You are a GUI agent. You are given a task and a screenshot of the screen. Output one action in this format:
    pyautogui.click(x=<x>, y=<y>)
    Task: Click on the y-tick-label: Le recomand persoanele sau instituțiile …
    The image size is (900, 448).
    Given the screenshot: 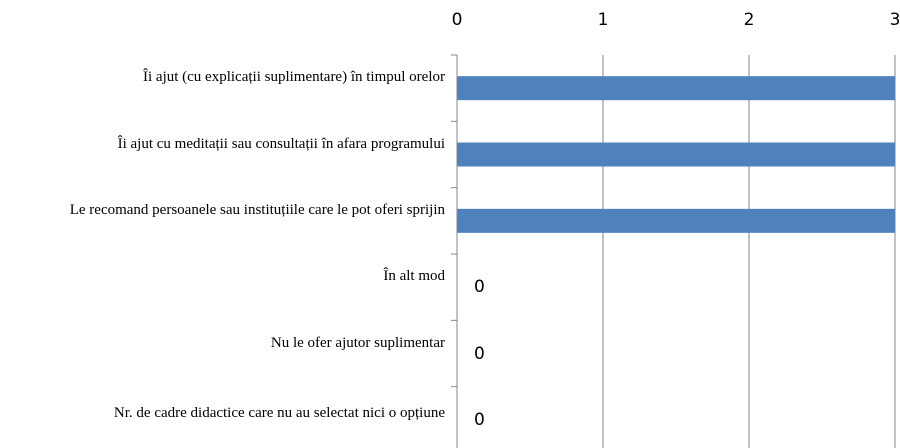 What is the action you would take?
    pyautogui.click(x=257, y=209)
    